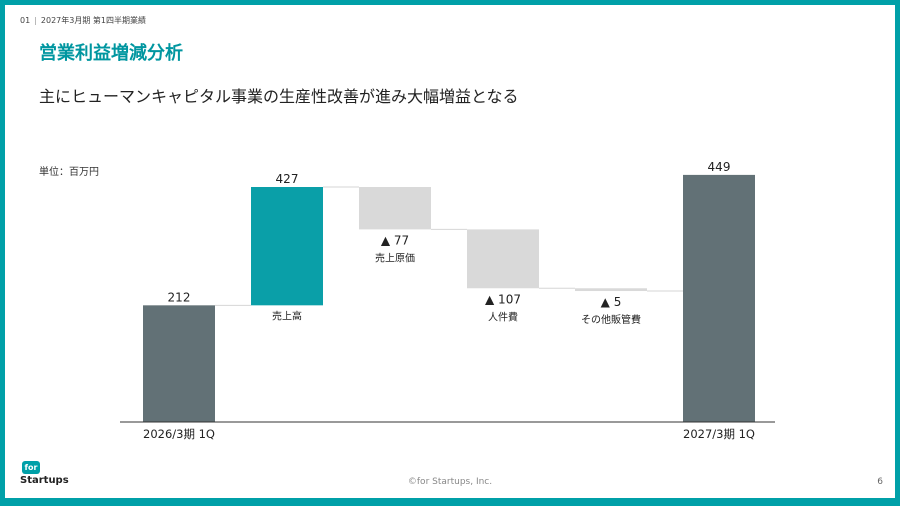 Image resolution: width=900 pixels, height=506 pixels. What do you see at coordinates (111, 53) in the screenshot?
I see `page-title: 営業利益増減分析` at bounding box center [111, 53].